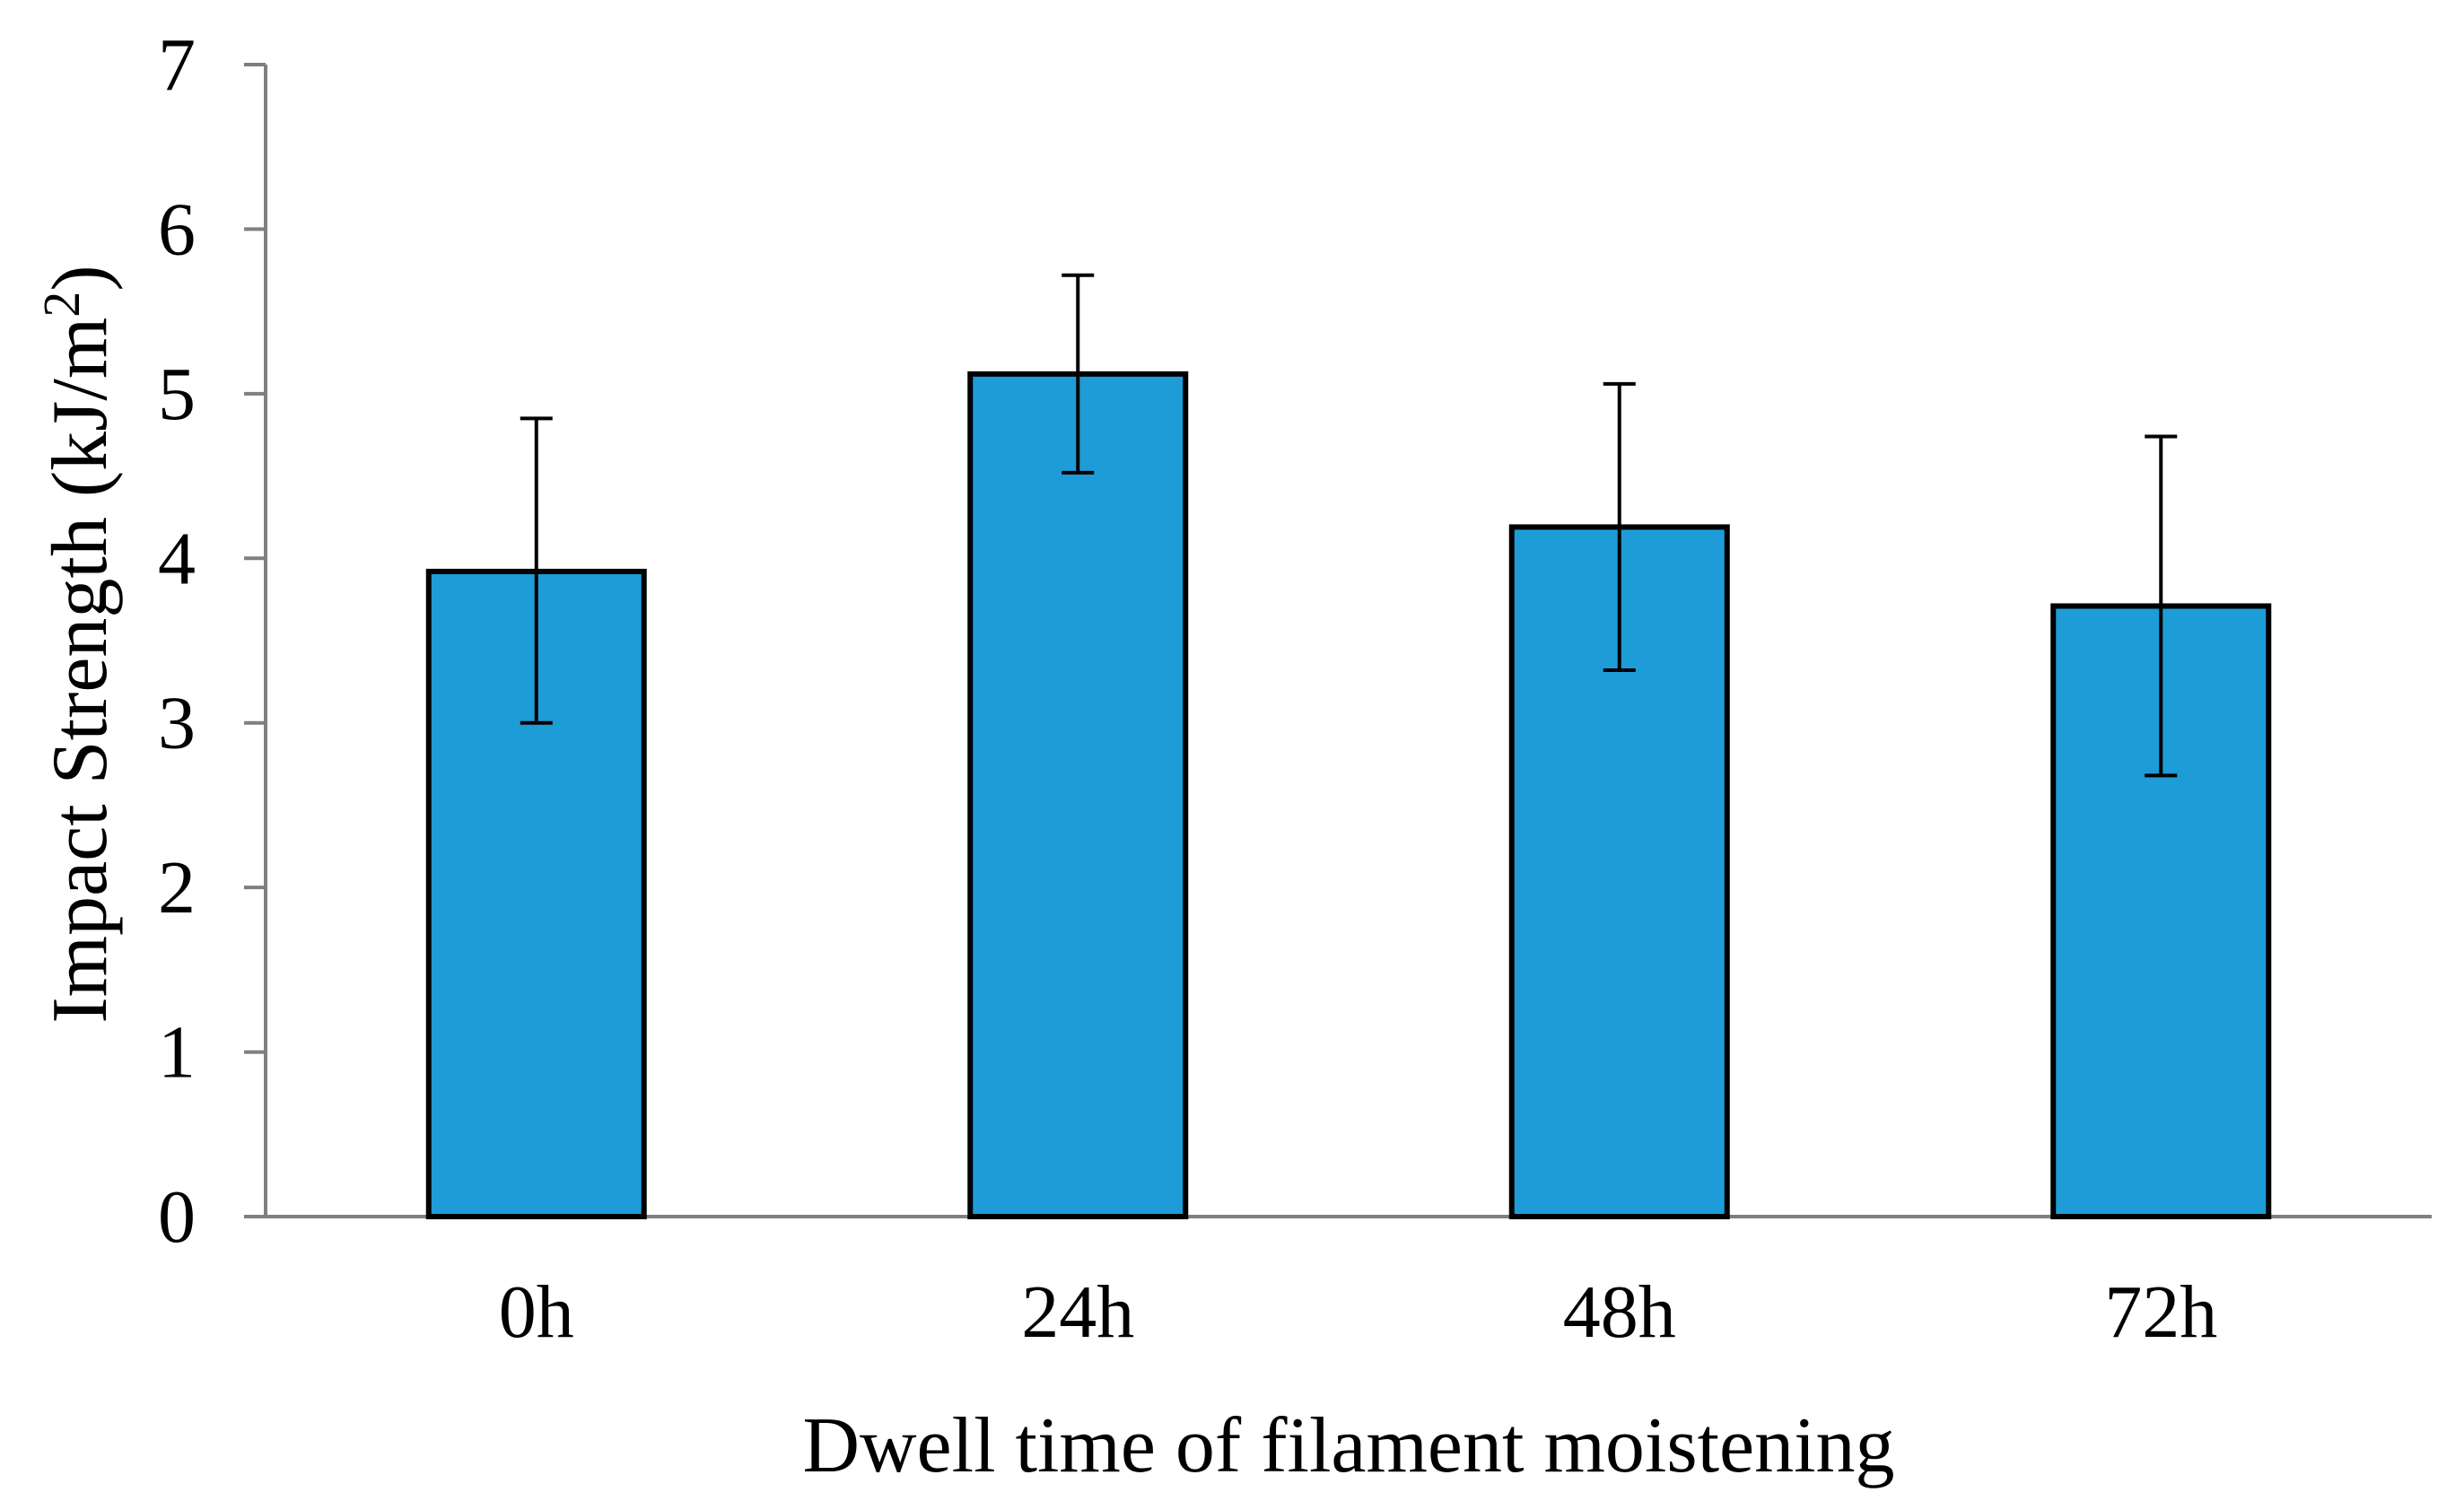 The width and height of the screenshot is (2464, 1501). What do you see at coordinates (2161, 606) in the screenshot?
I see `error-bar-72h` at bounding box center [2161, 606].